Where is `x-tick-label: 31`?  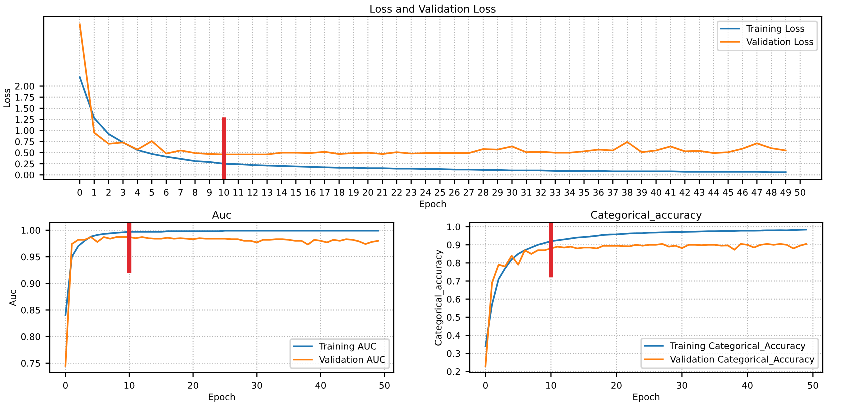 x-tick-label: 31 is located at coordinates (527, 192).